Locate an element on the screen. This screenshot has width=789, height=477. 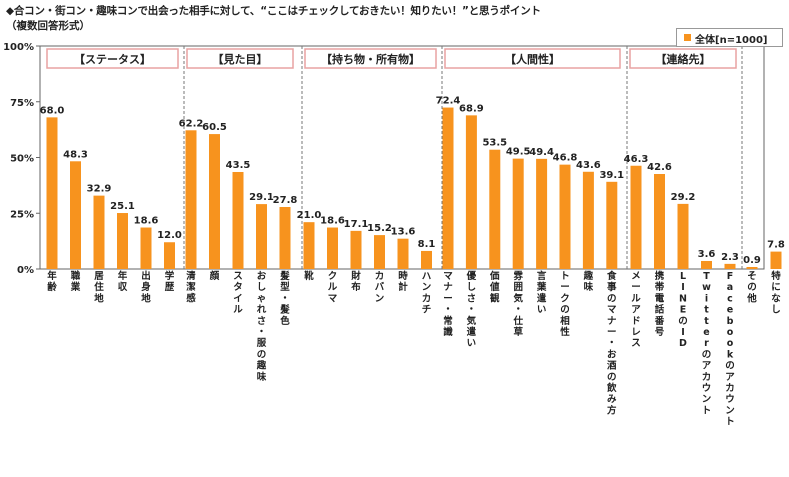
data-label: 13.6 is located at coordinates (403, 232).